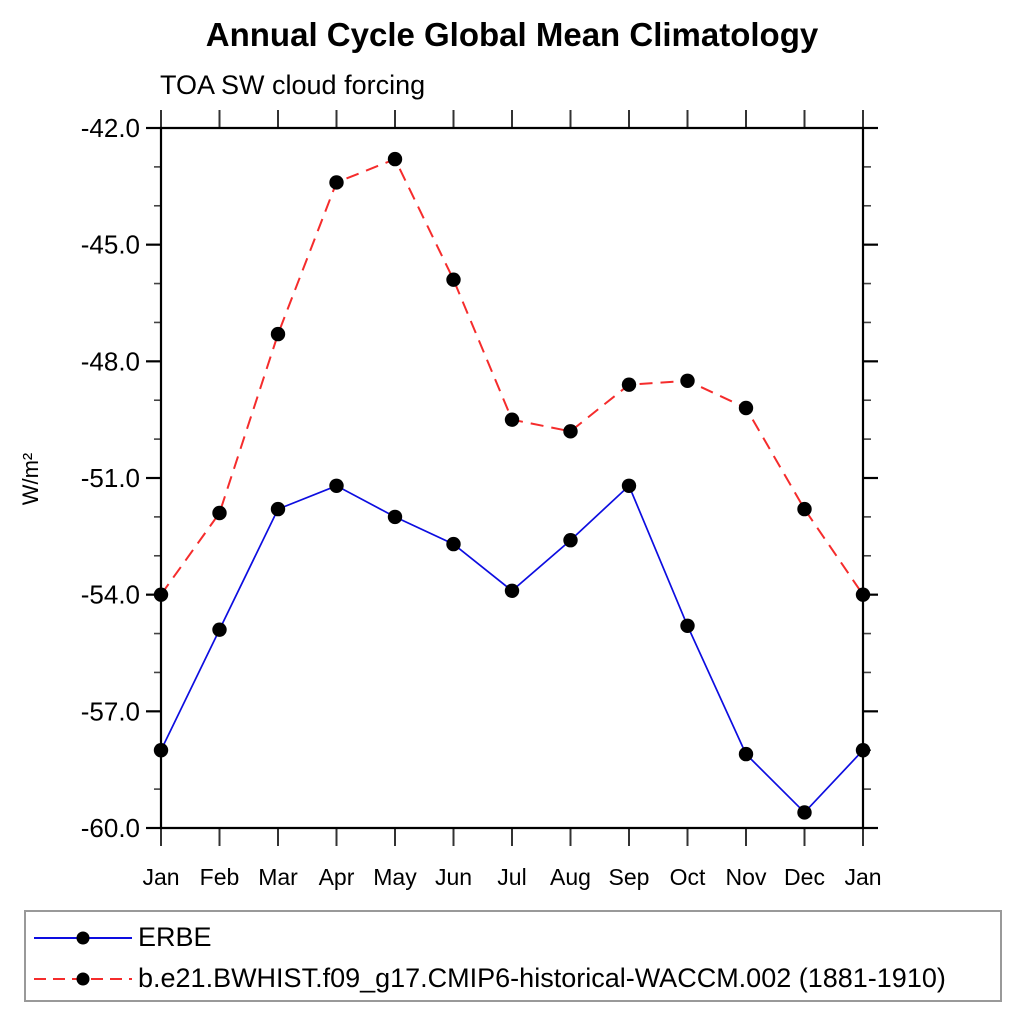 The image size is (1024, 1024). What do you see at coordinates (278, 877) in the screenshot?
I see `x-axis-month-label: Mar` at bounding box center [278, 877].